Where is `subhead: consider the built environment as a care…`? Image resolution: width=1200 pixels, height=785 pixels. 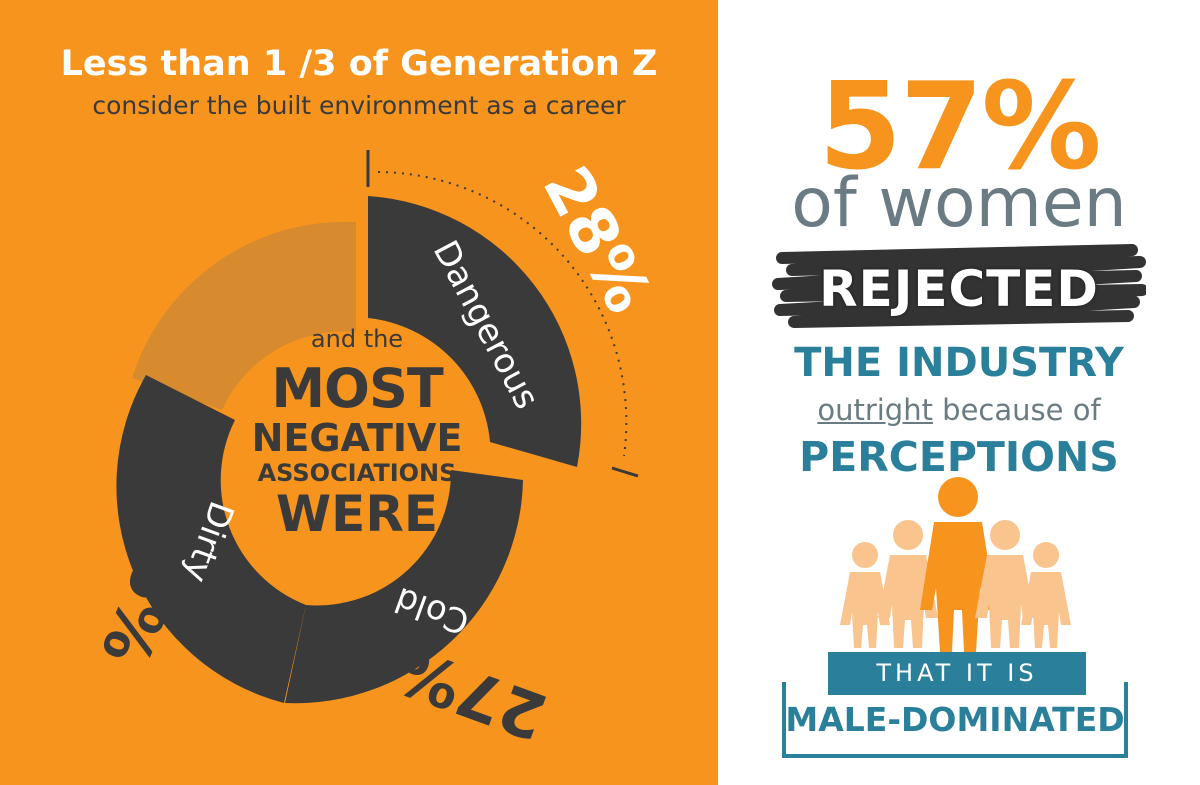 subhead: consider the built environment as a care… is located at coordinates (359, 105).